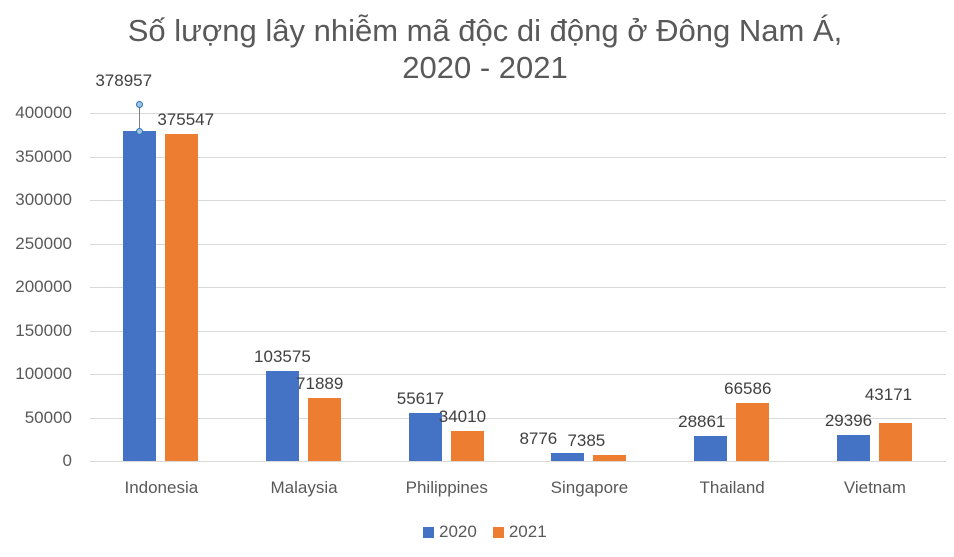 The height and width of the screenshot is (557, 954). Describe the element at coordinates (428, 532) in the screenshot. I see `legend-swatch-2020` at that location.